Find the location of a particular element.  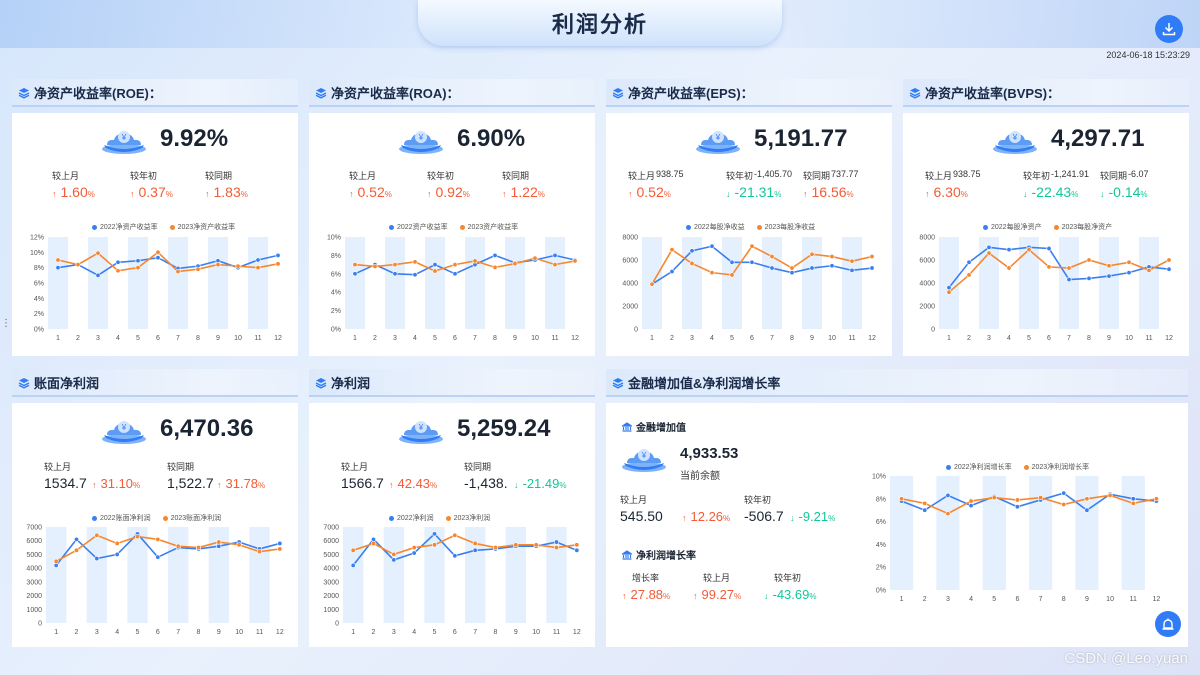

legend-item: 2023每股净收益 is located at coordinates (785, 227).